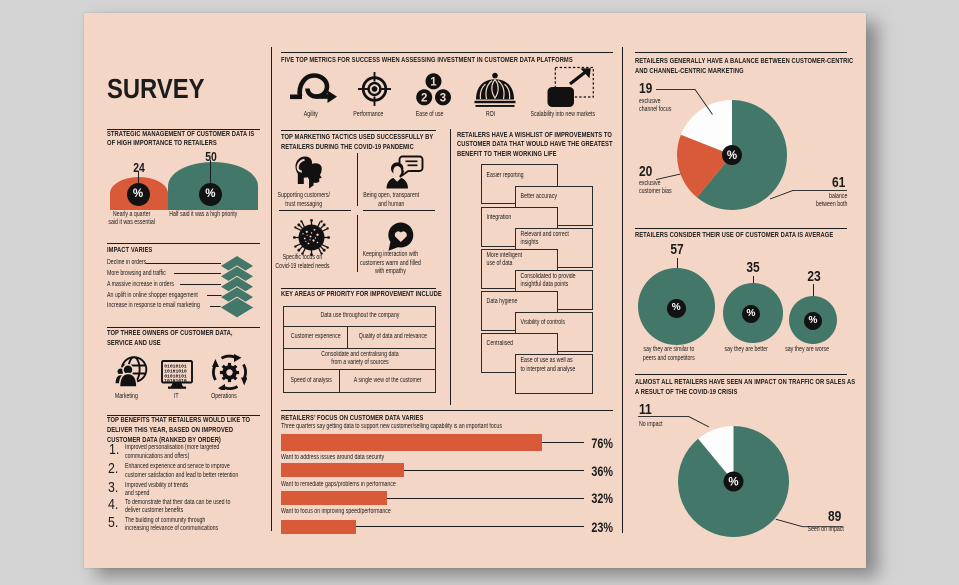 This screenshot has height=585, width=959. I want to click on svg-text: 1, so click(433, 82).